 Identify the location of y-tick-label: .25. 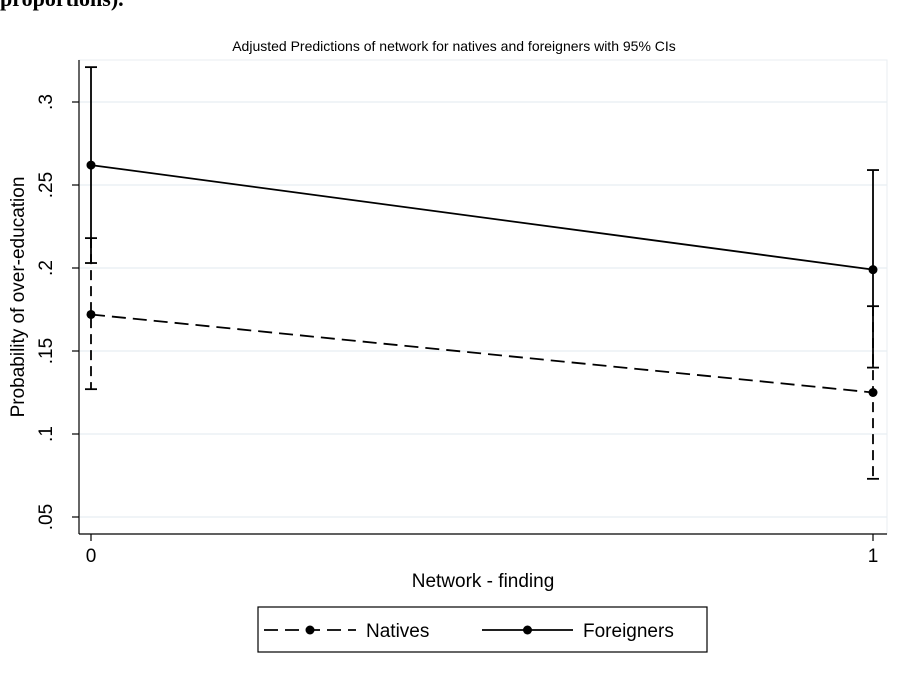
(46, 185).